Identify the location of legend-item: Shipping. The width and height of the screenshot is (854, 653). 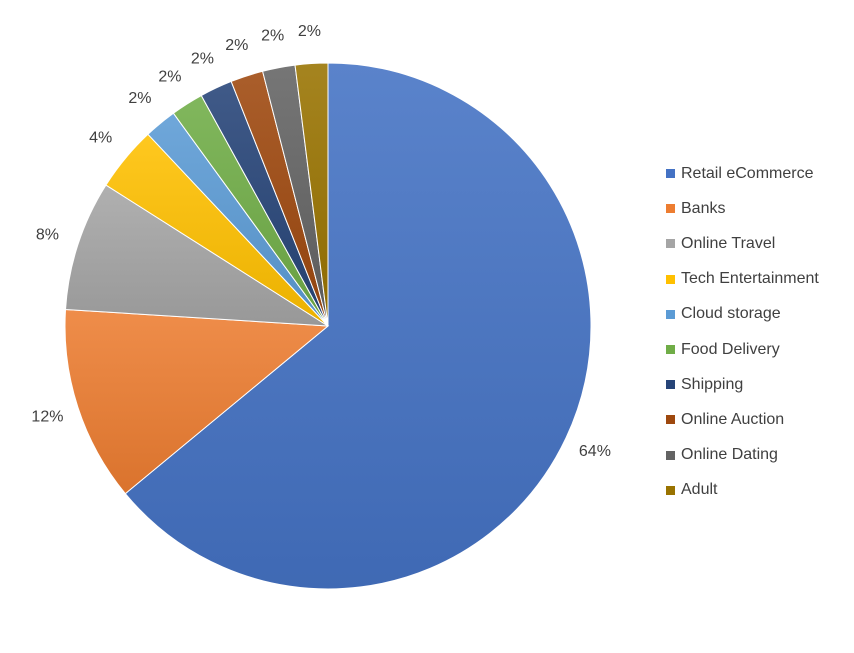
(742, 384).